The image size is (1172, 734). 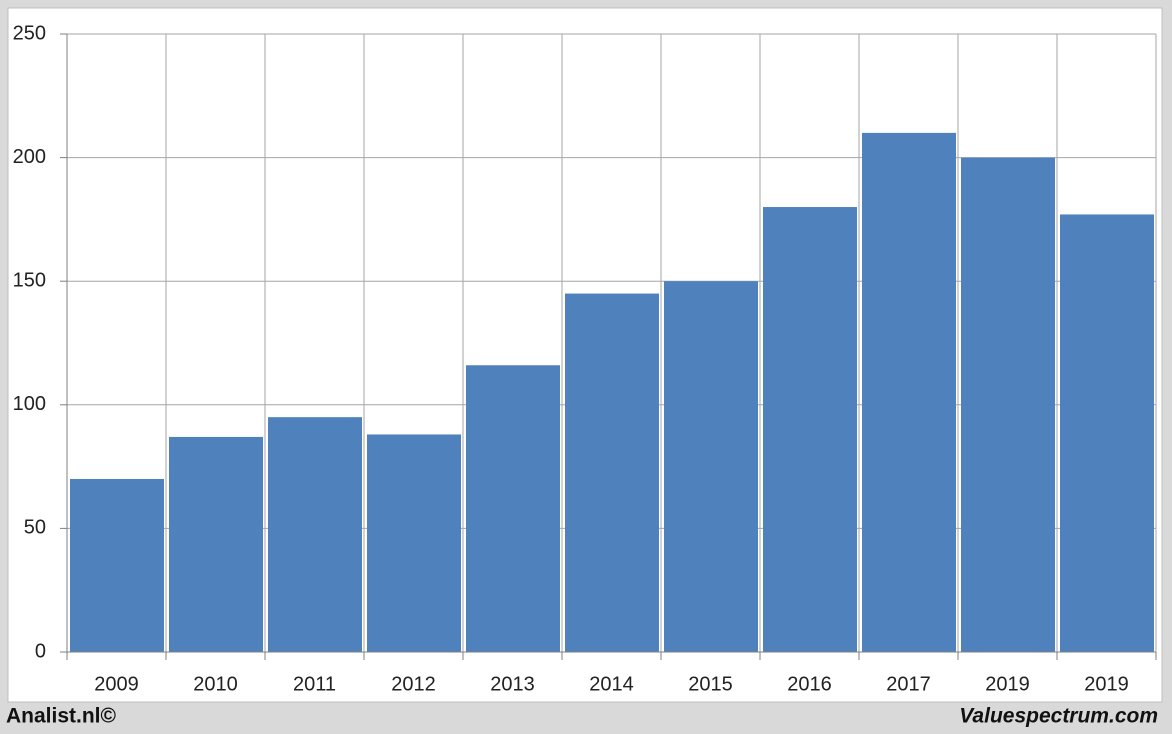 I want to click on footer-right: Valuespectrum.com, so click(x=1058, y=716).